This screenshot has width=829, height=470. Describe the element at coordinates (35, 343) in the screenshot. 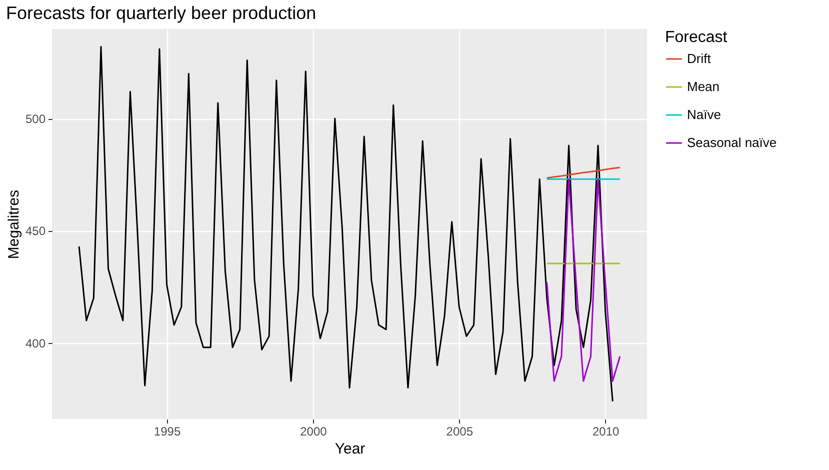

I see `y-tick-label: 400` at that location.